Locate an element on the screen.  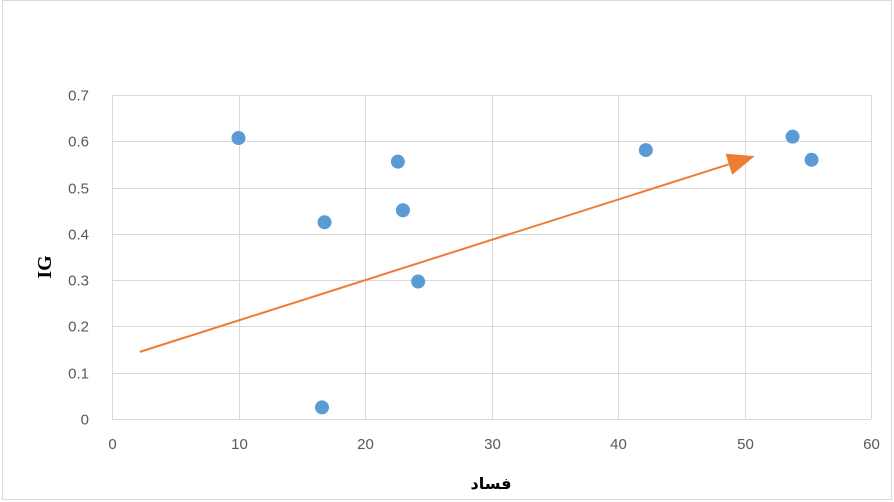
x-tick-label: 50 is located at coordinates (745, 444).